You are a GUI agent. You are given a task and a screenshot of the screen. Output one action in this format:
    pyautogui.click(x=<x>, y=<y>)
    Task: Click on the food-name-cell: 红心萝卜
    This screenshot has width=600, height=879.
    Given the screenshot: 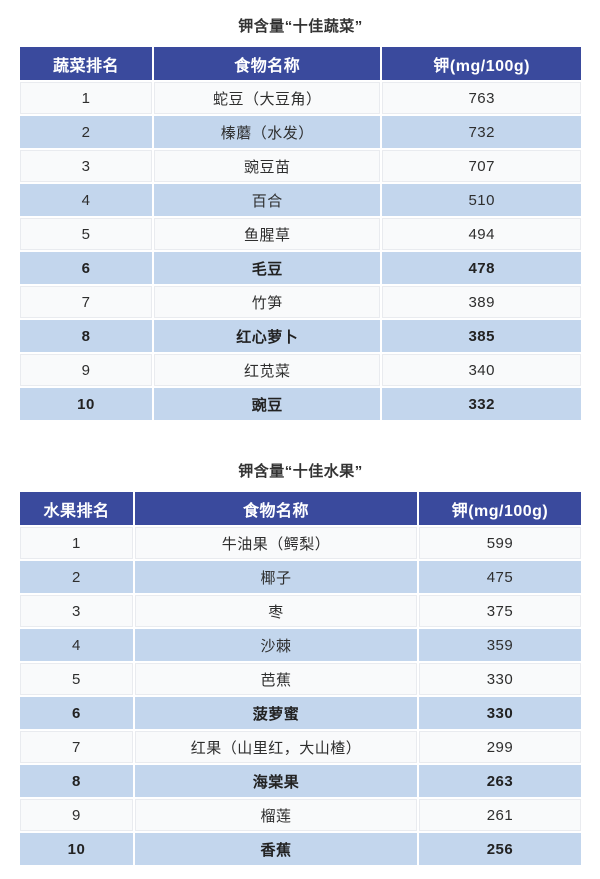 What is the action you would take?
    pyautogui.click(x=267, y=336)
    